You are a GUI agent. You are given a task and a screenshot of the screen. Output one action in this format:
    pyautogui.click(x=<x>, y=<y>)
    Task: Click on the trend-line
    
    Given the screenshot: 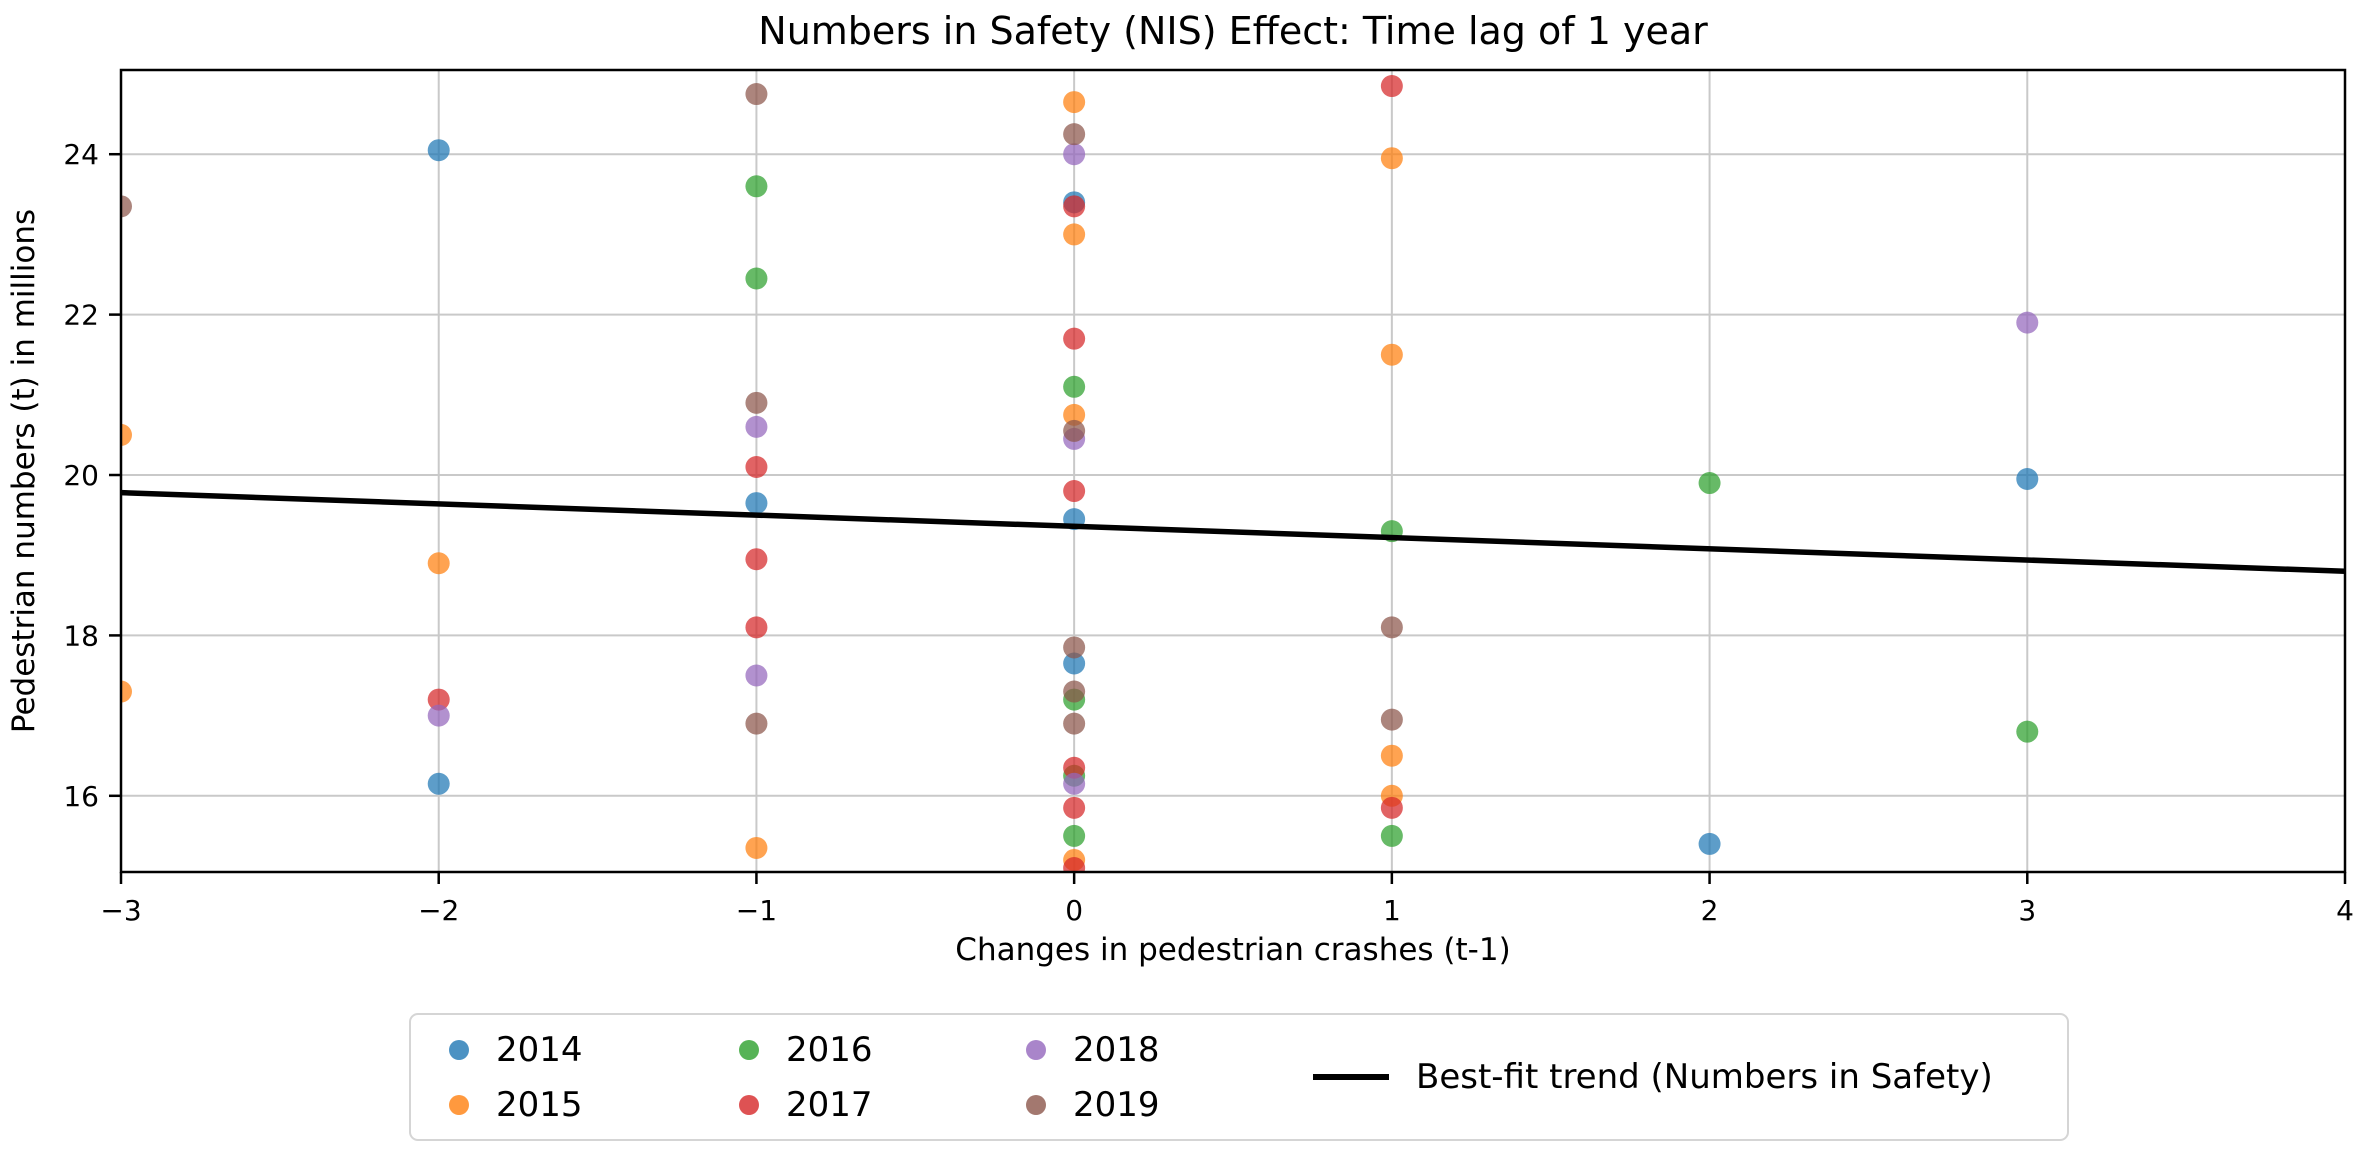 What is the action you would take?
    pyautogui.click(x=1233, y=531)
    